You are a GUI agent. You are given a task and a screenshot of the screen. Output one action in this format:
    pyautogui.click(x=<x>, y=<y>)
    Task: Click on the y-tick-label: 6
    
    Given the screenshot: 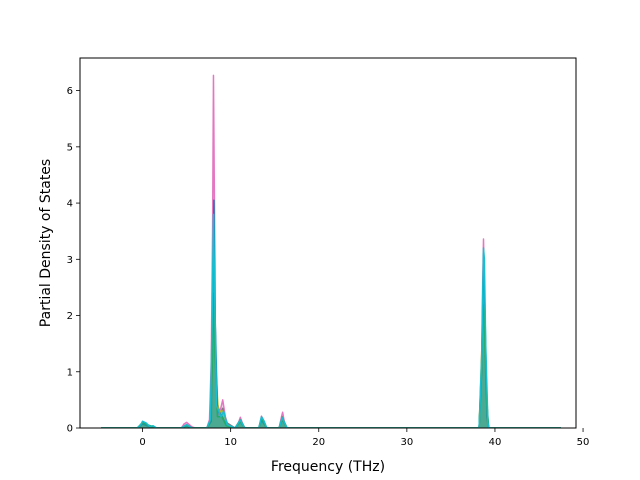 What is the action you would take?
    pyautogui.click(x=70, y=91)
    